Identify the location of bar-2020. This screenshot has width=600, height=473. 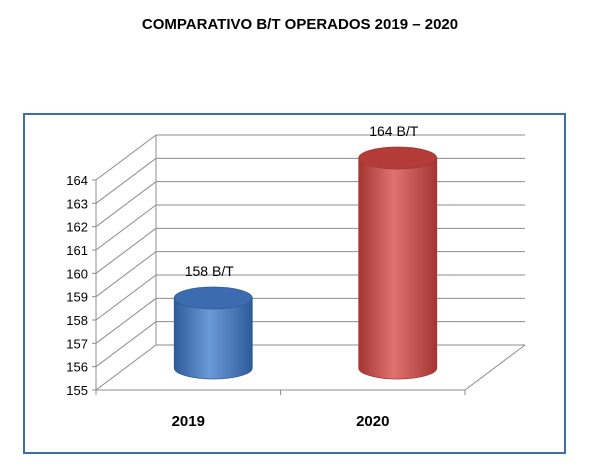
(398, 263).